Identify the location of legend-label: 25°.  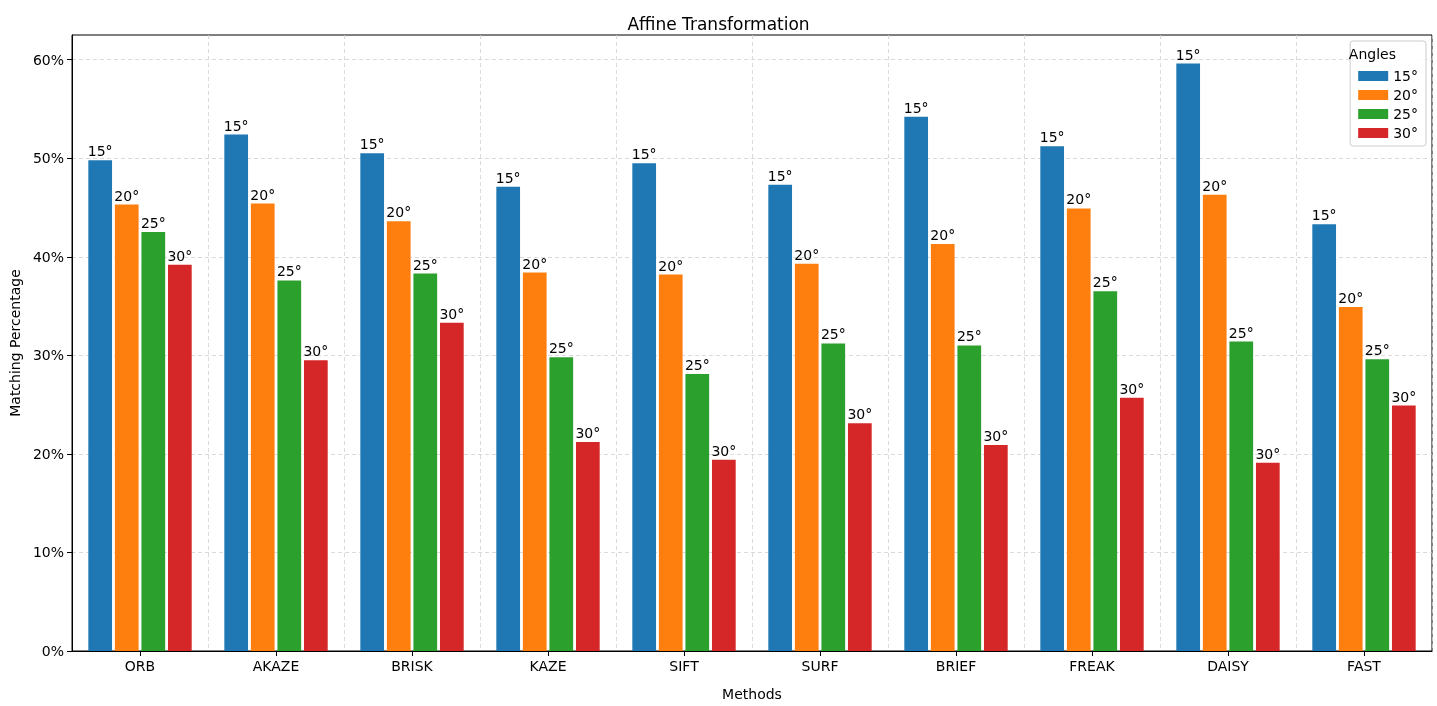
(1406, 114).